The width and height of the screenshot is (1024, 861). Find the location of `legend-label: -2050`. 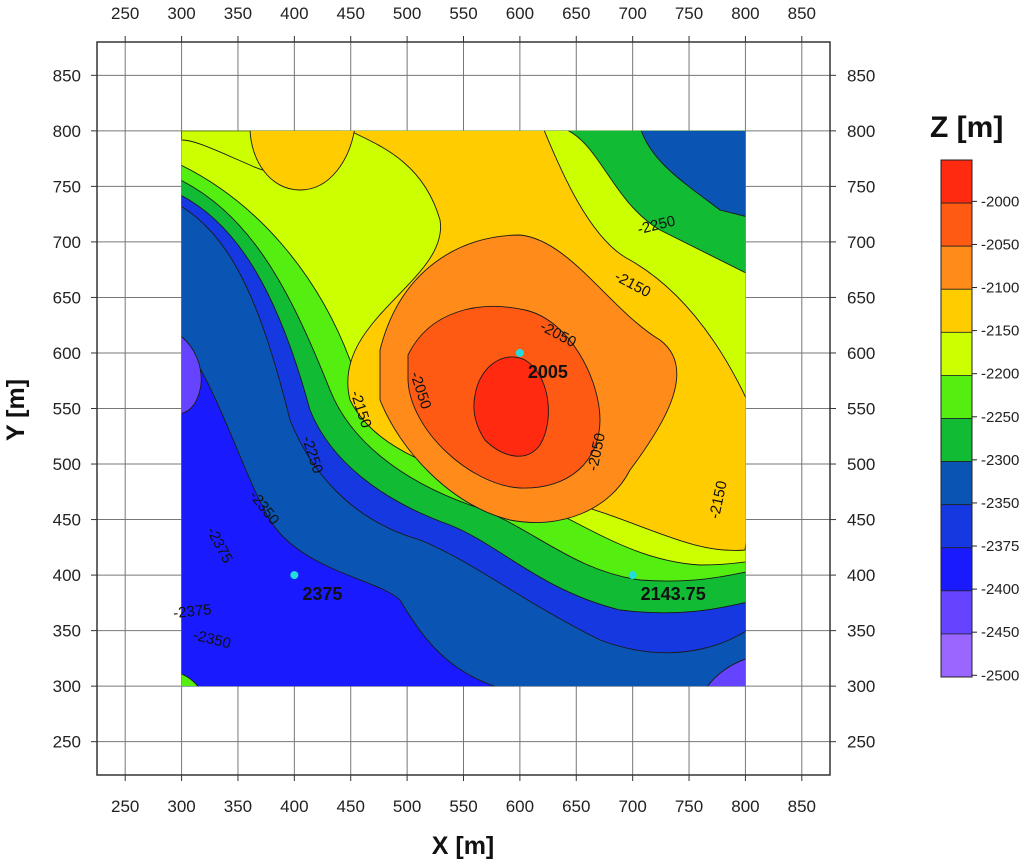

legend-label: -2050 is located at coordinates (1000, 244).